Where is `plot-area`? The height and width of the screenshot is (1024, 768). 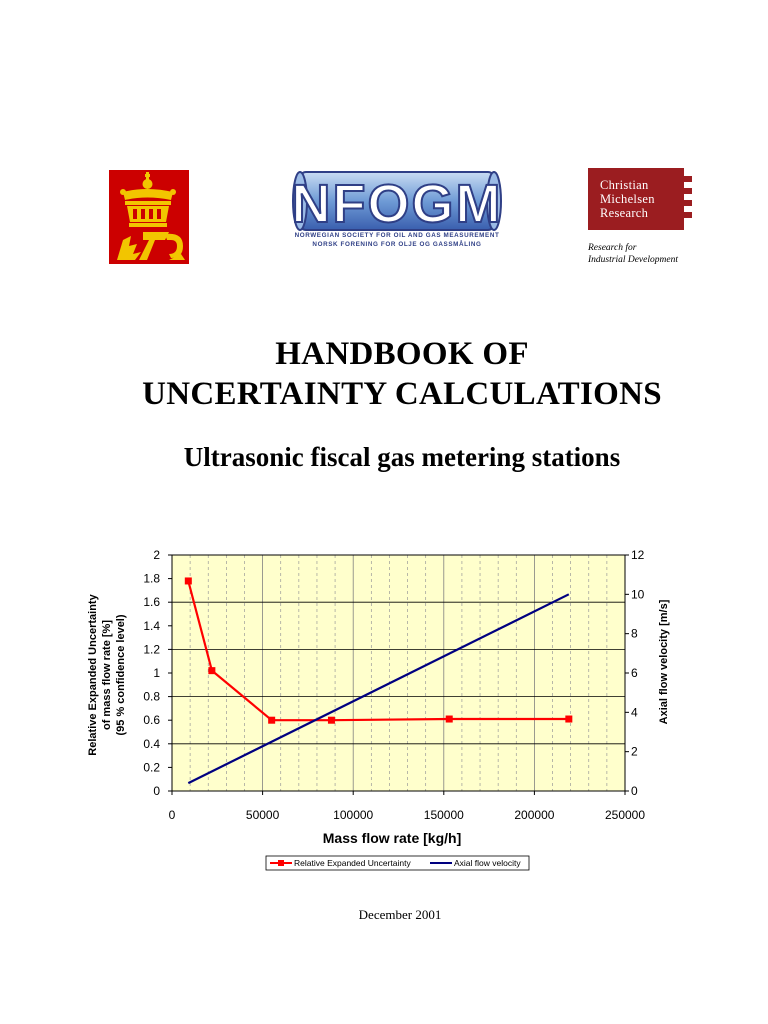
plot-area is located at coordinates (398, 673).